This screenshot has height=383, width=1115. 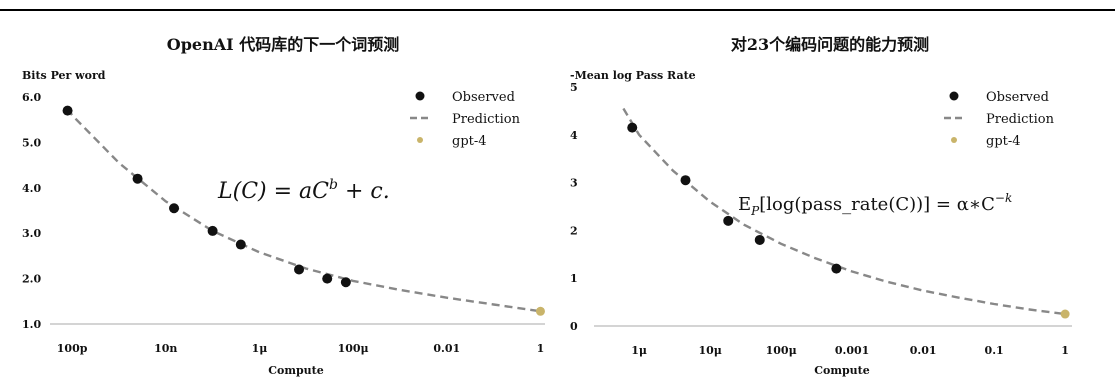 I want to click on y-tick-label: 3, so click(x=574, y=183).